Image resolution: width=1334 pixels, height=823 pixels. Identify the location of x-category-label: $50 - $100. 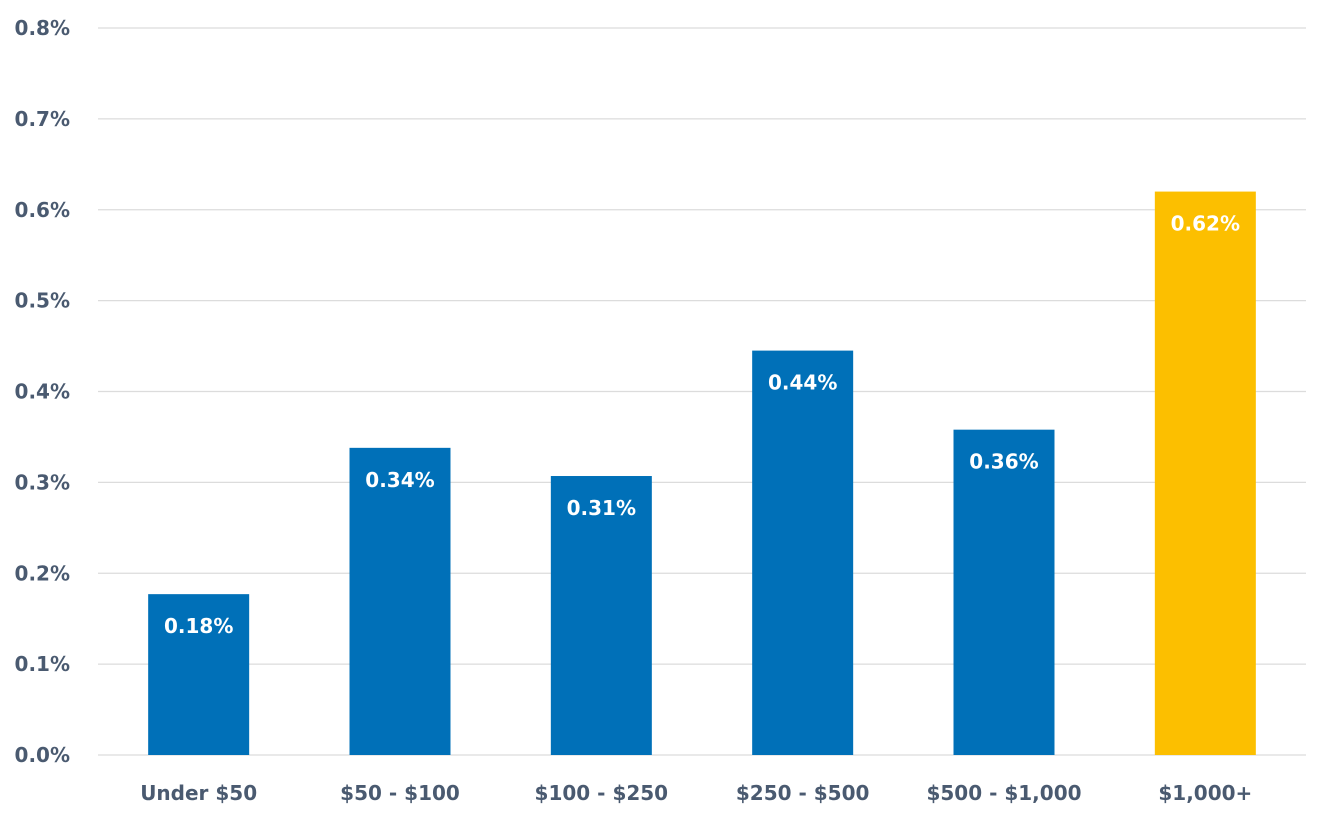
(400, 793).